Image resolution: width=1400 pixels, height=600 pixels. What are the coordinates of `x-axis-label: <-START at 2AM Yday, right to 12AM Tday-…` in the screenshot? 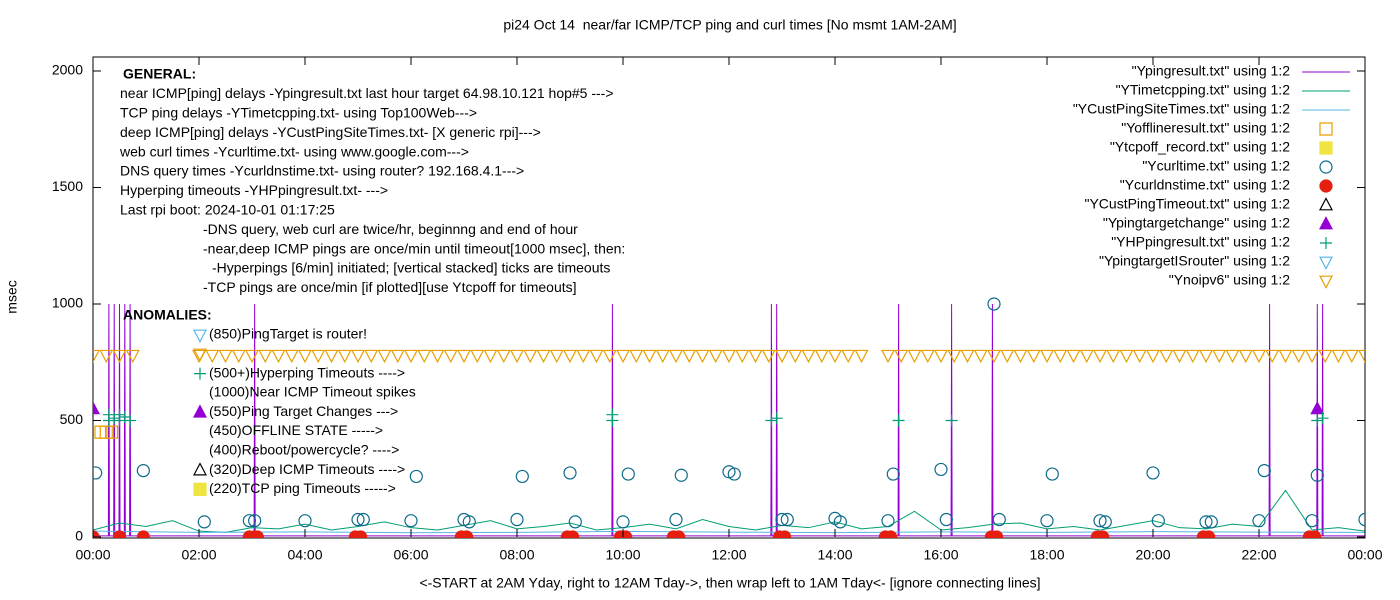 It's located at (729, 583).